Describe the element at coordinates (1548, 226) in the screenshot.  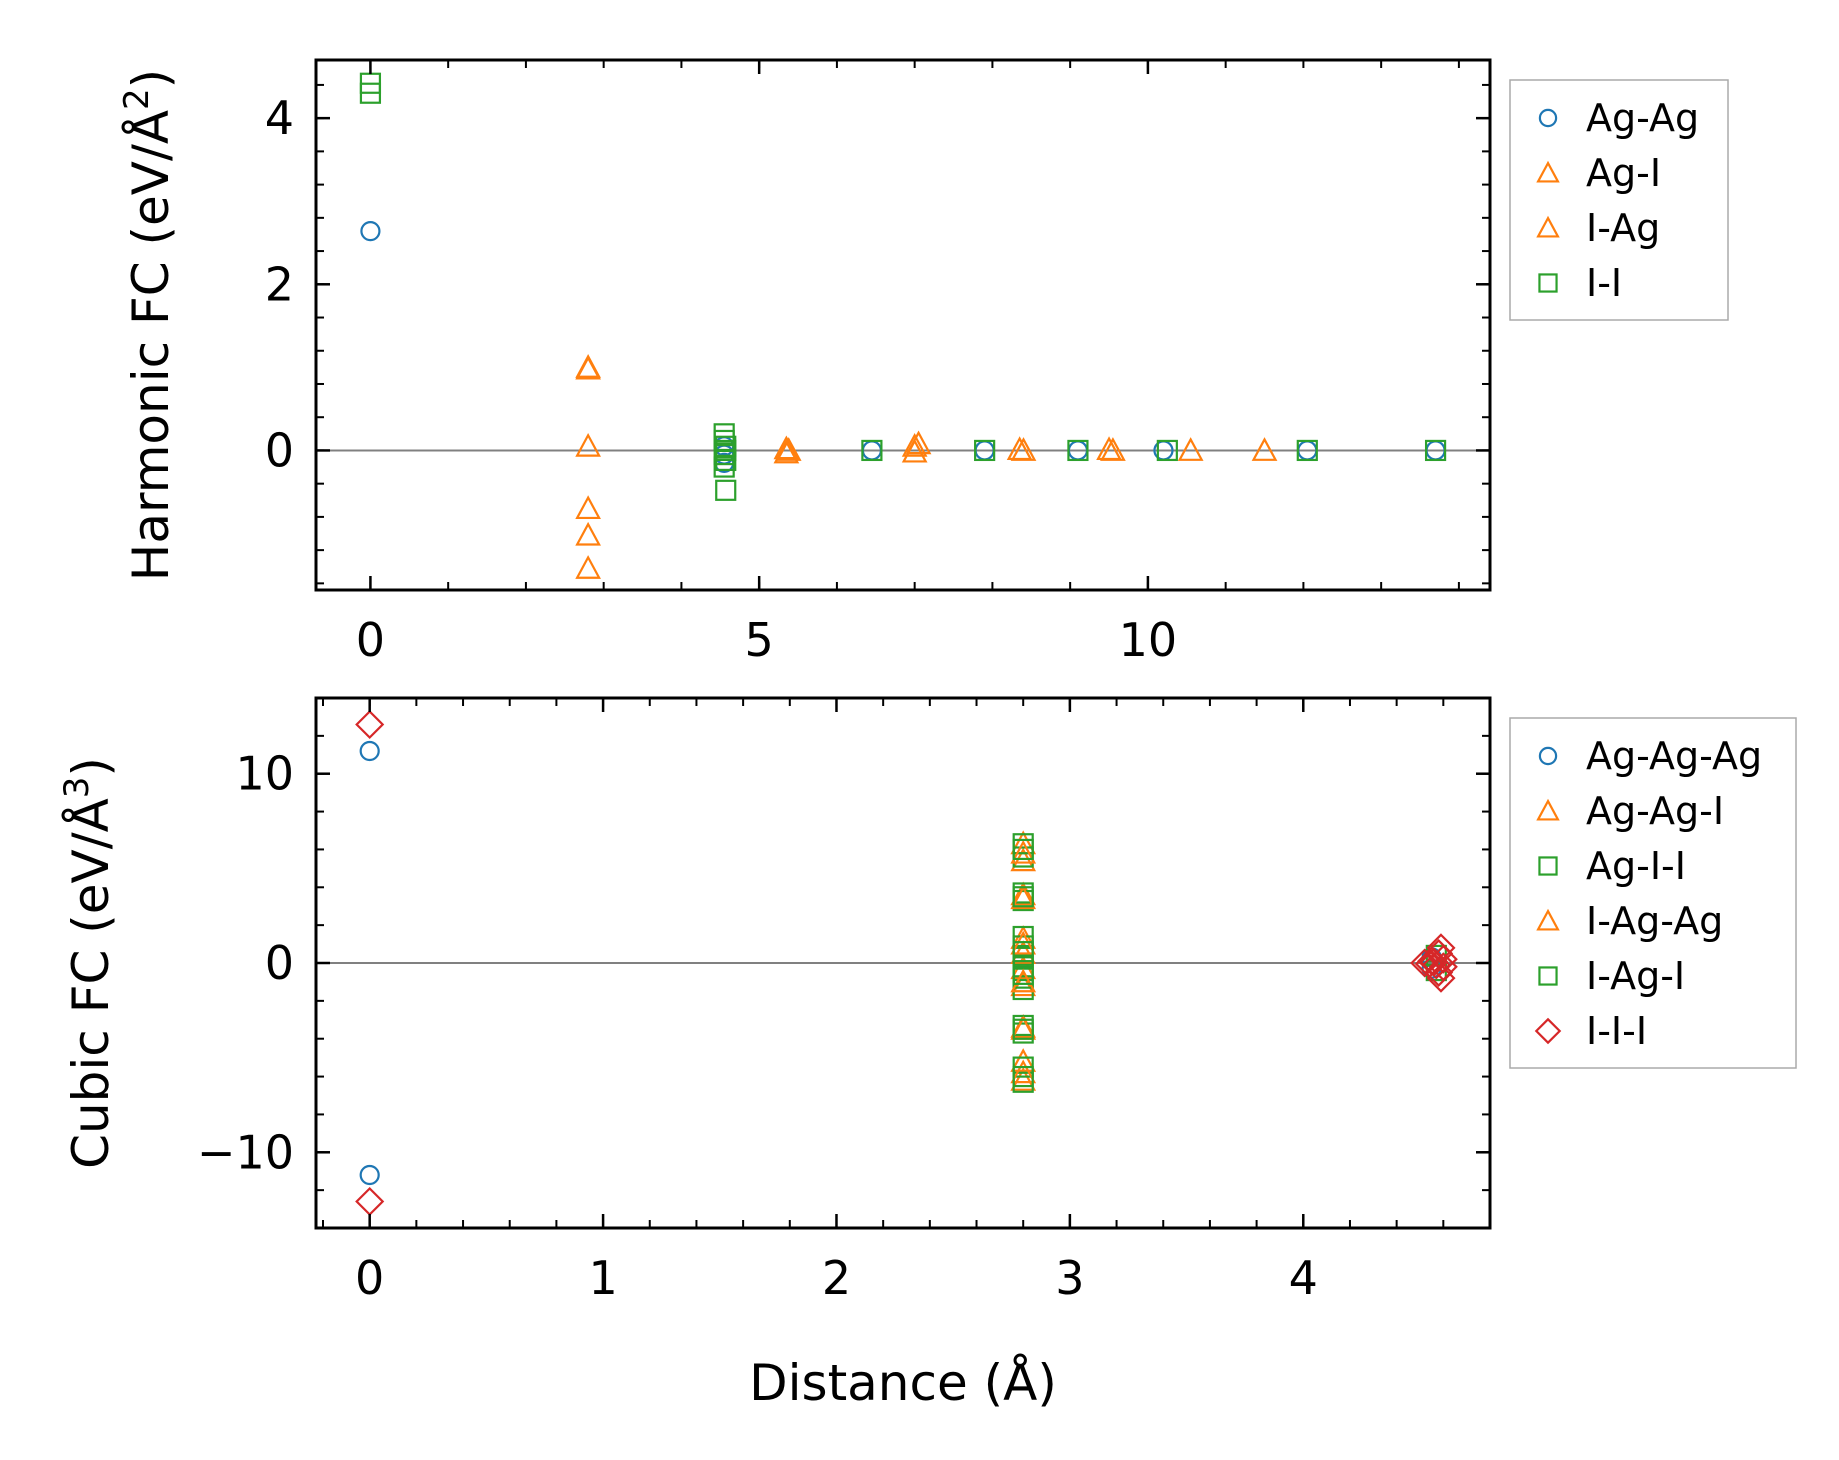
I see `legend-marker-i-ag` at that location.